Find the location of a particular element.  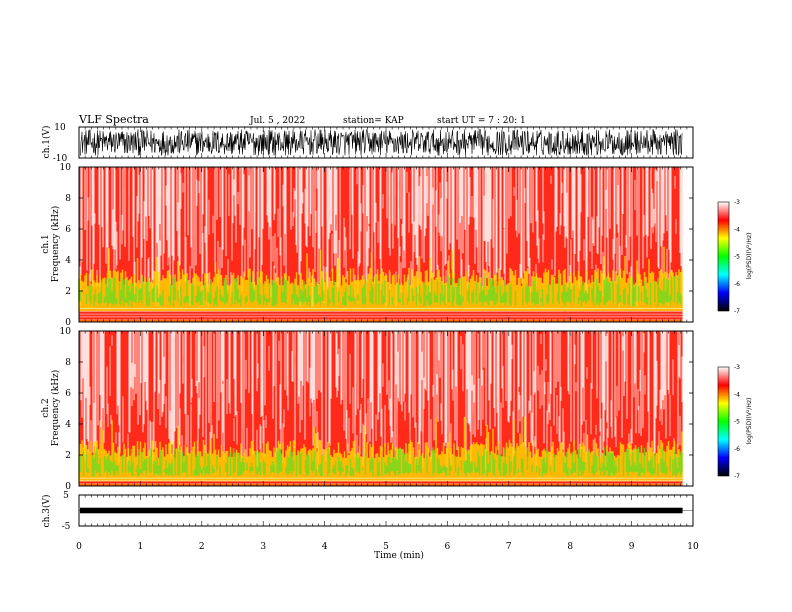

x-tick-label: 2 is located at coordinates (202, 547).